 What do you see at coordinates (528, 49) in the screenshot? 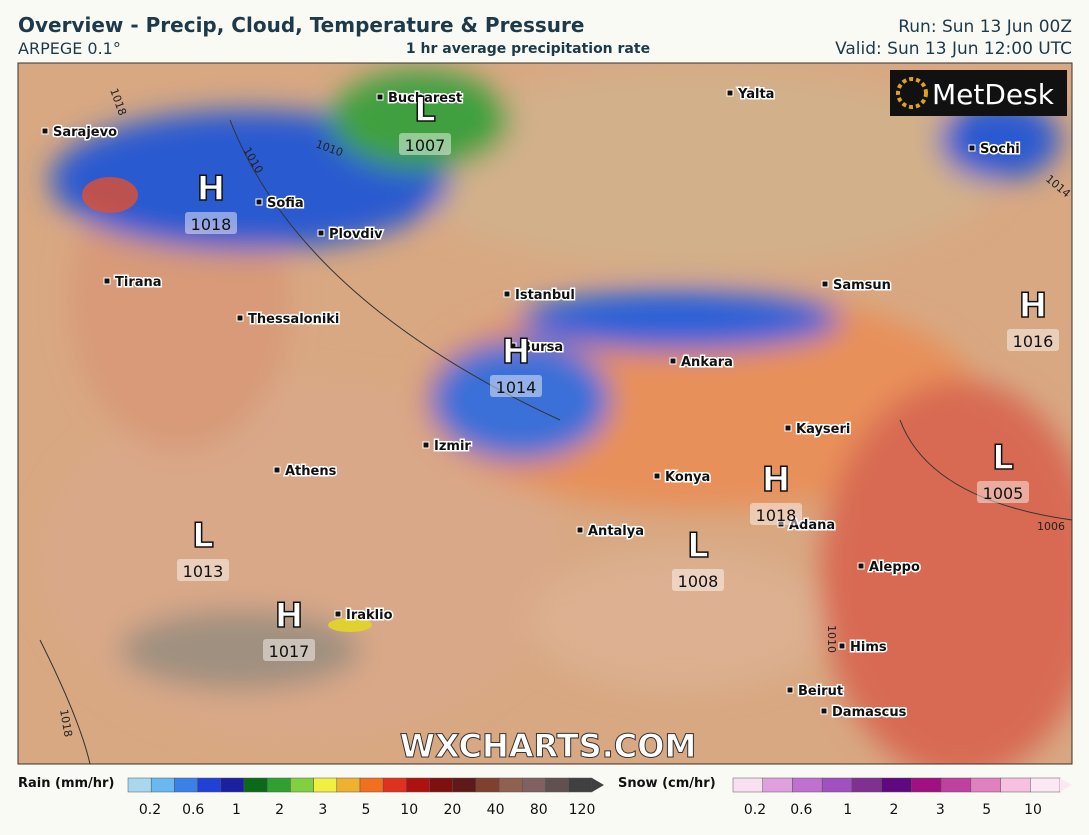
I see `subtitle: 1 hr average precipitation rate` at bounding box center [528, 49].